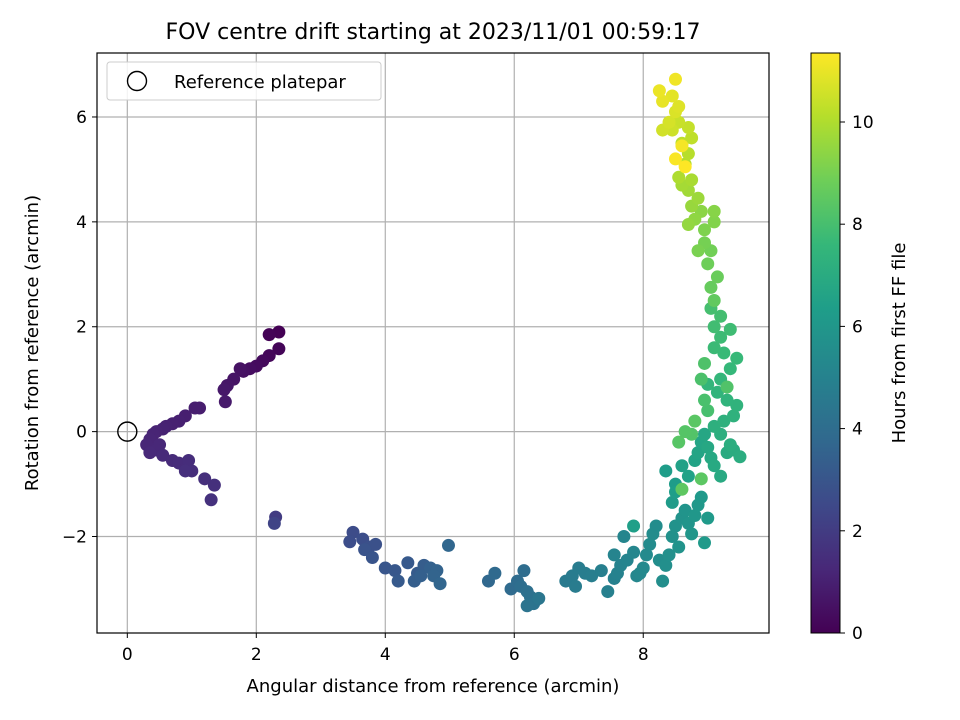 The image size is (960, 720). Describe the element at coordinates (385, 655) in the screenshot. I see `x-tick-label: 4` at that location.